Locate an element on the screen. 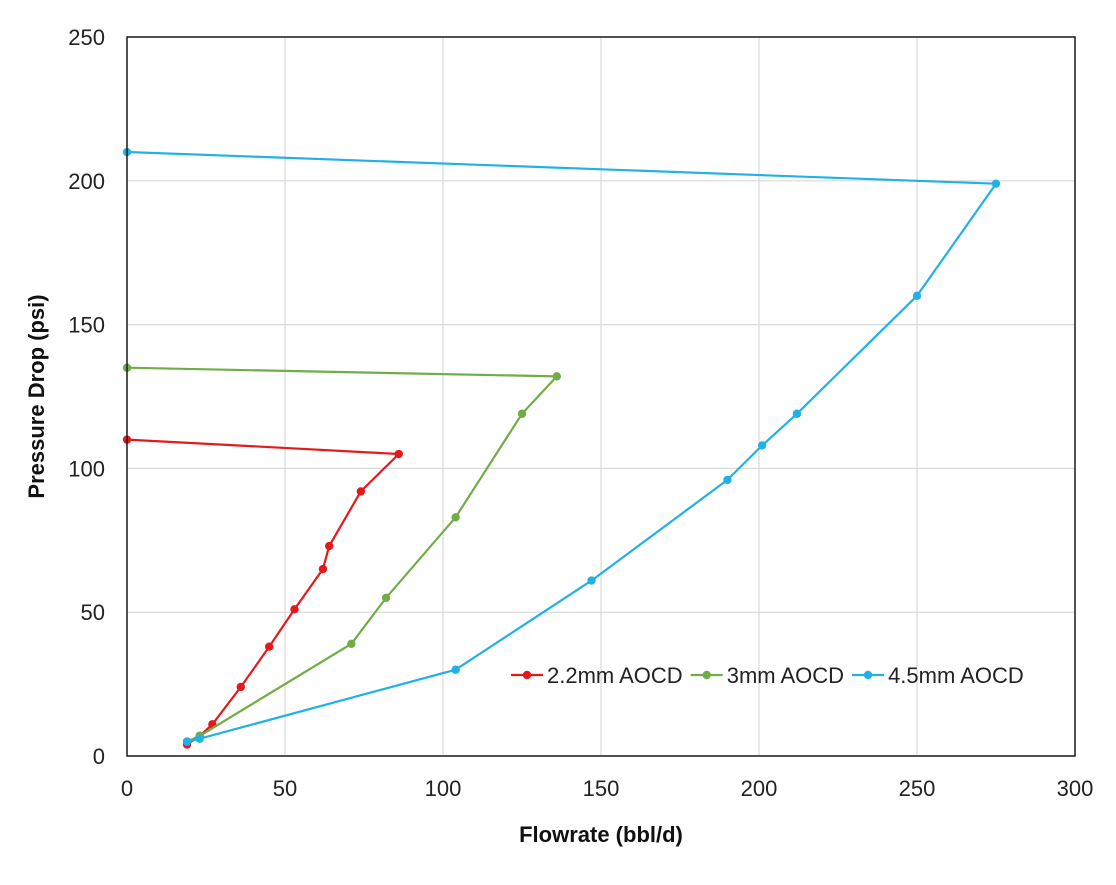  x-tick-label: 250 is located at coordinates (917, 788).